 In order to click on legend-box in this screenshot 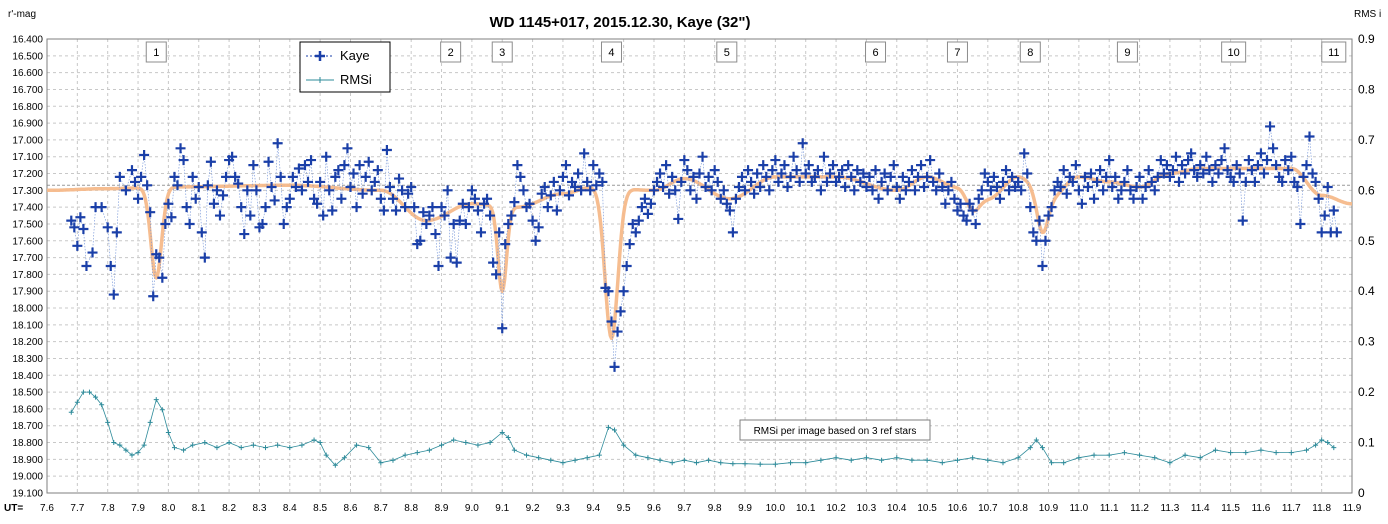, I will do `click(345, 67)`.